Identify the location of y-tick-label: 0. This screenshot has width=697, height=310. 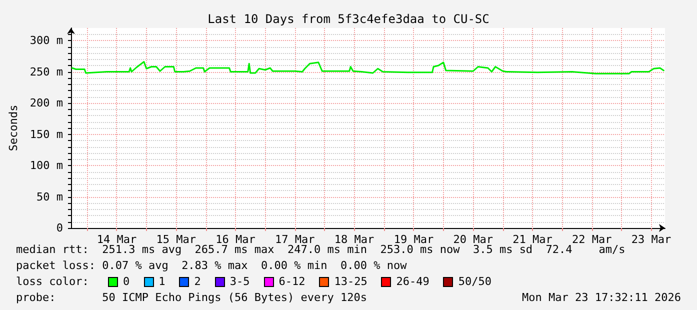
(60, 228).